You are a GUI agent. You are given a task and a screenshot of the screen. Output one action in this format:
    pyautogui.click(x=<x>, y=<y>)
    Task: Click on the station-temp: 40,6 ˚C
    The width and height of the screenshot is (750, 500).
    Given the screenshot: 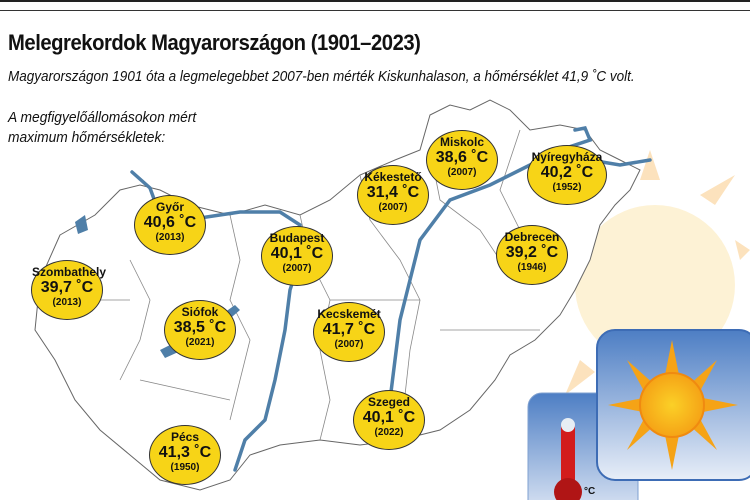 What is the action you would take?
    pyautogui.click(x=170, y=222)
    